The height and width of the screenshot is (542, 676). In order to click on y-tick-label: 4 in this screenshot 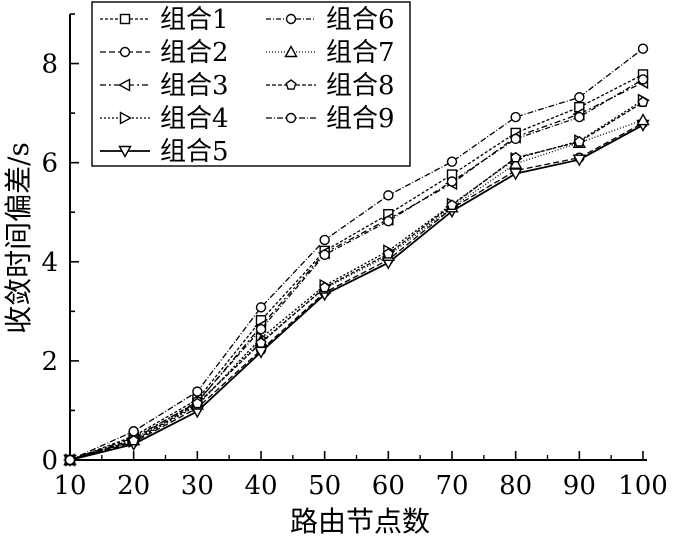, I will do `click(49, 263)`.